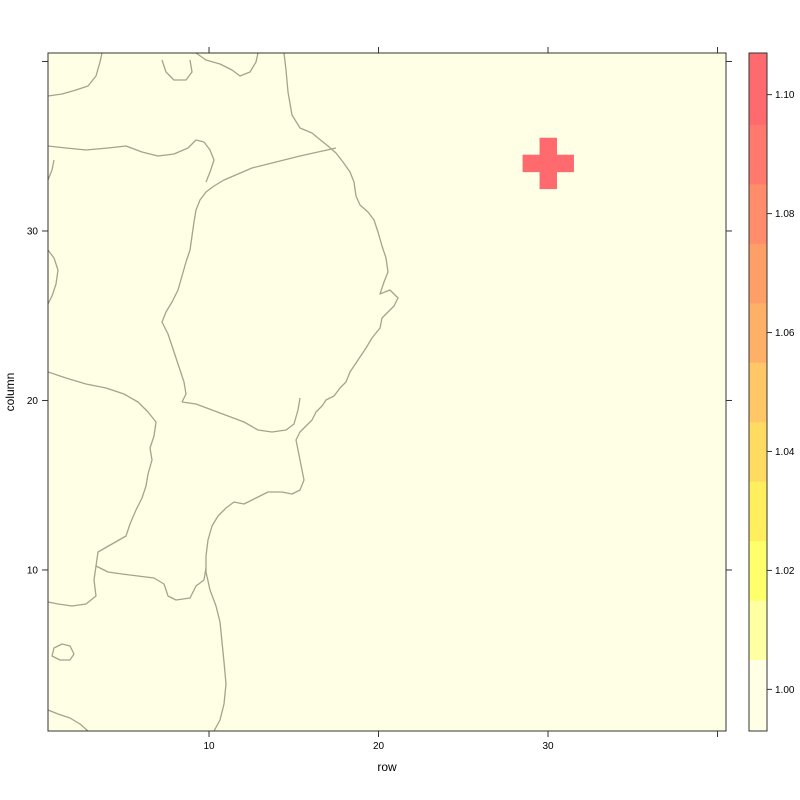 The height and width of the screenshot is (800, 800). Describe the element at coordinates (785, 214) in the screenshot. I see `colorbar-tick-label: 1.08` at that location.